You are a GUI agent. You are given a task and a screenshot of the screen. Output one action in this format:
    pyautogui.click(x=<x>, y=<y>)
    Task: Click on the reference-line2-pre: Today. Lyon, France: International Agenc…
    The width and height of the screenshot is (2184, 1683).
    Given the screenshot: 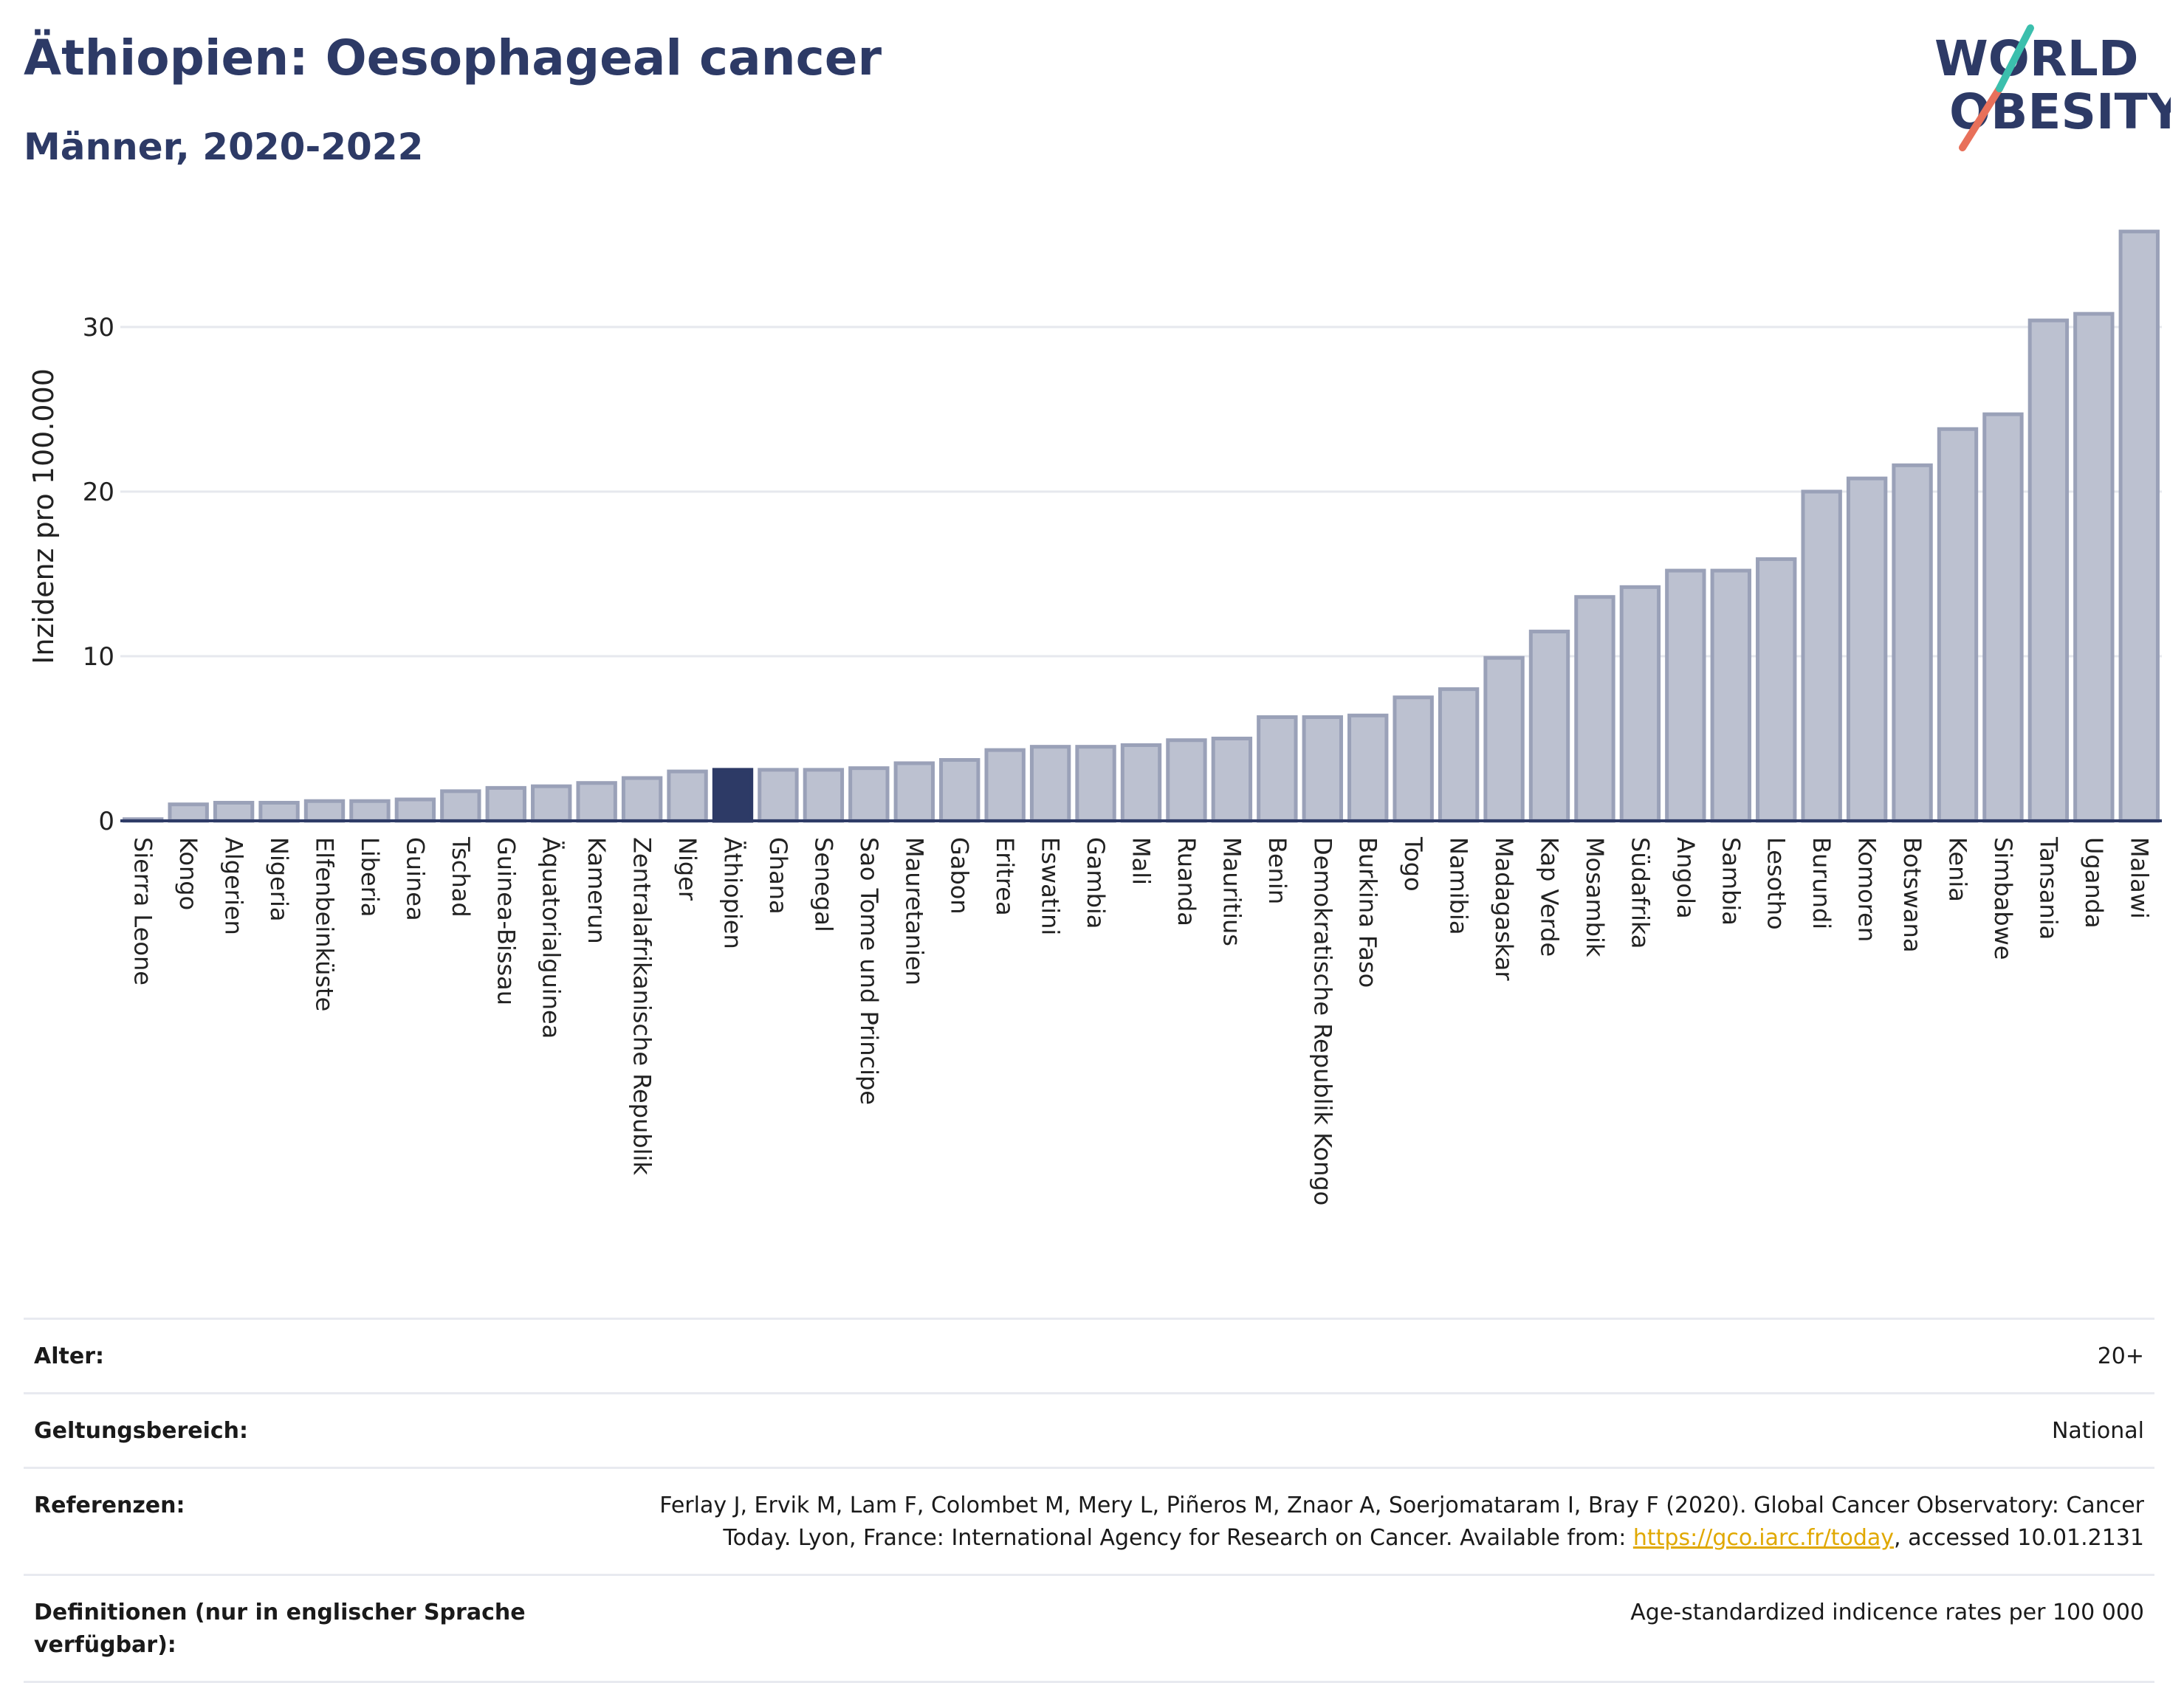 What is the action you would take?
    pyautogui.click(x=1178, y=1538)
    